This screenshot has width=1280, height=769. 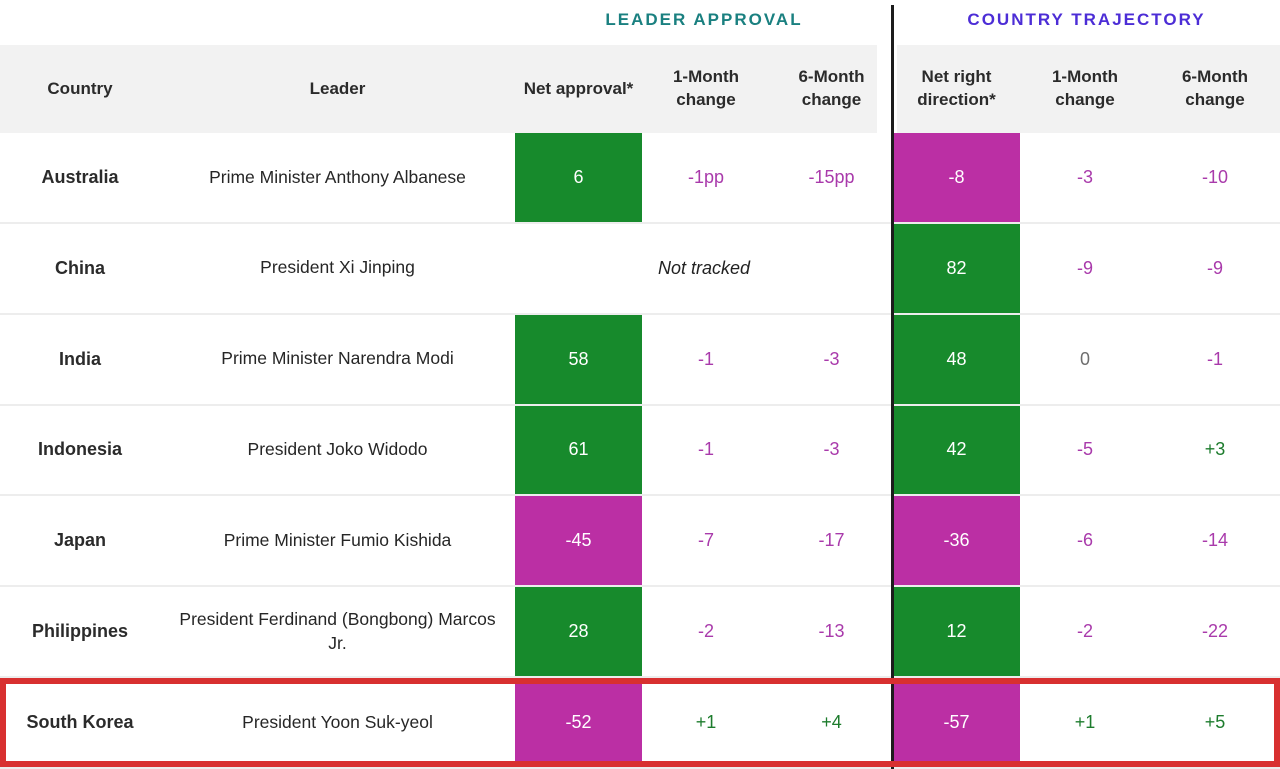 I want to click on net-approval-cell: -52, so click(x=578, y=722).